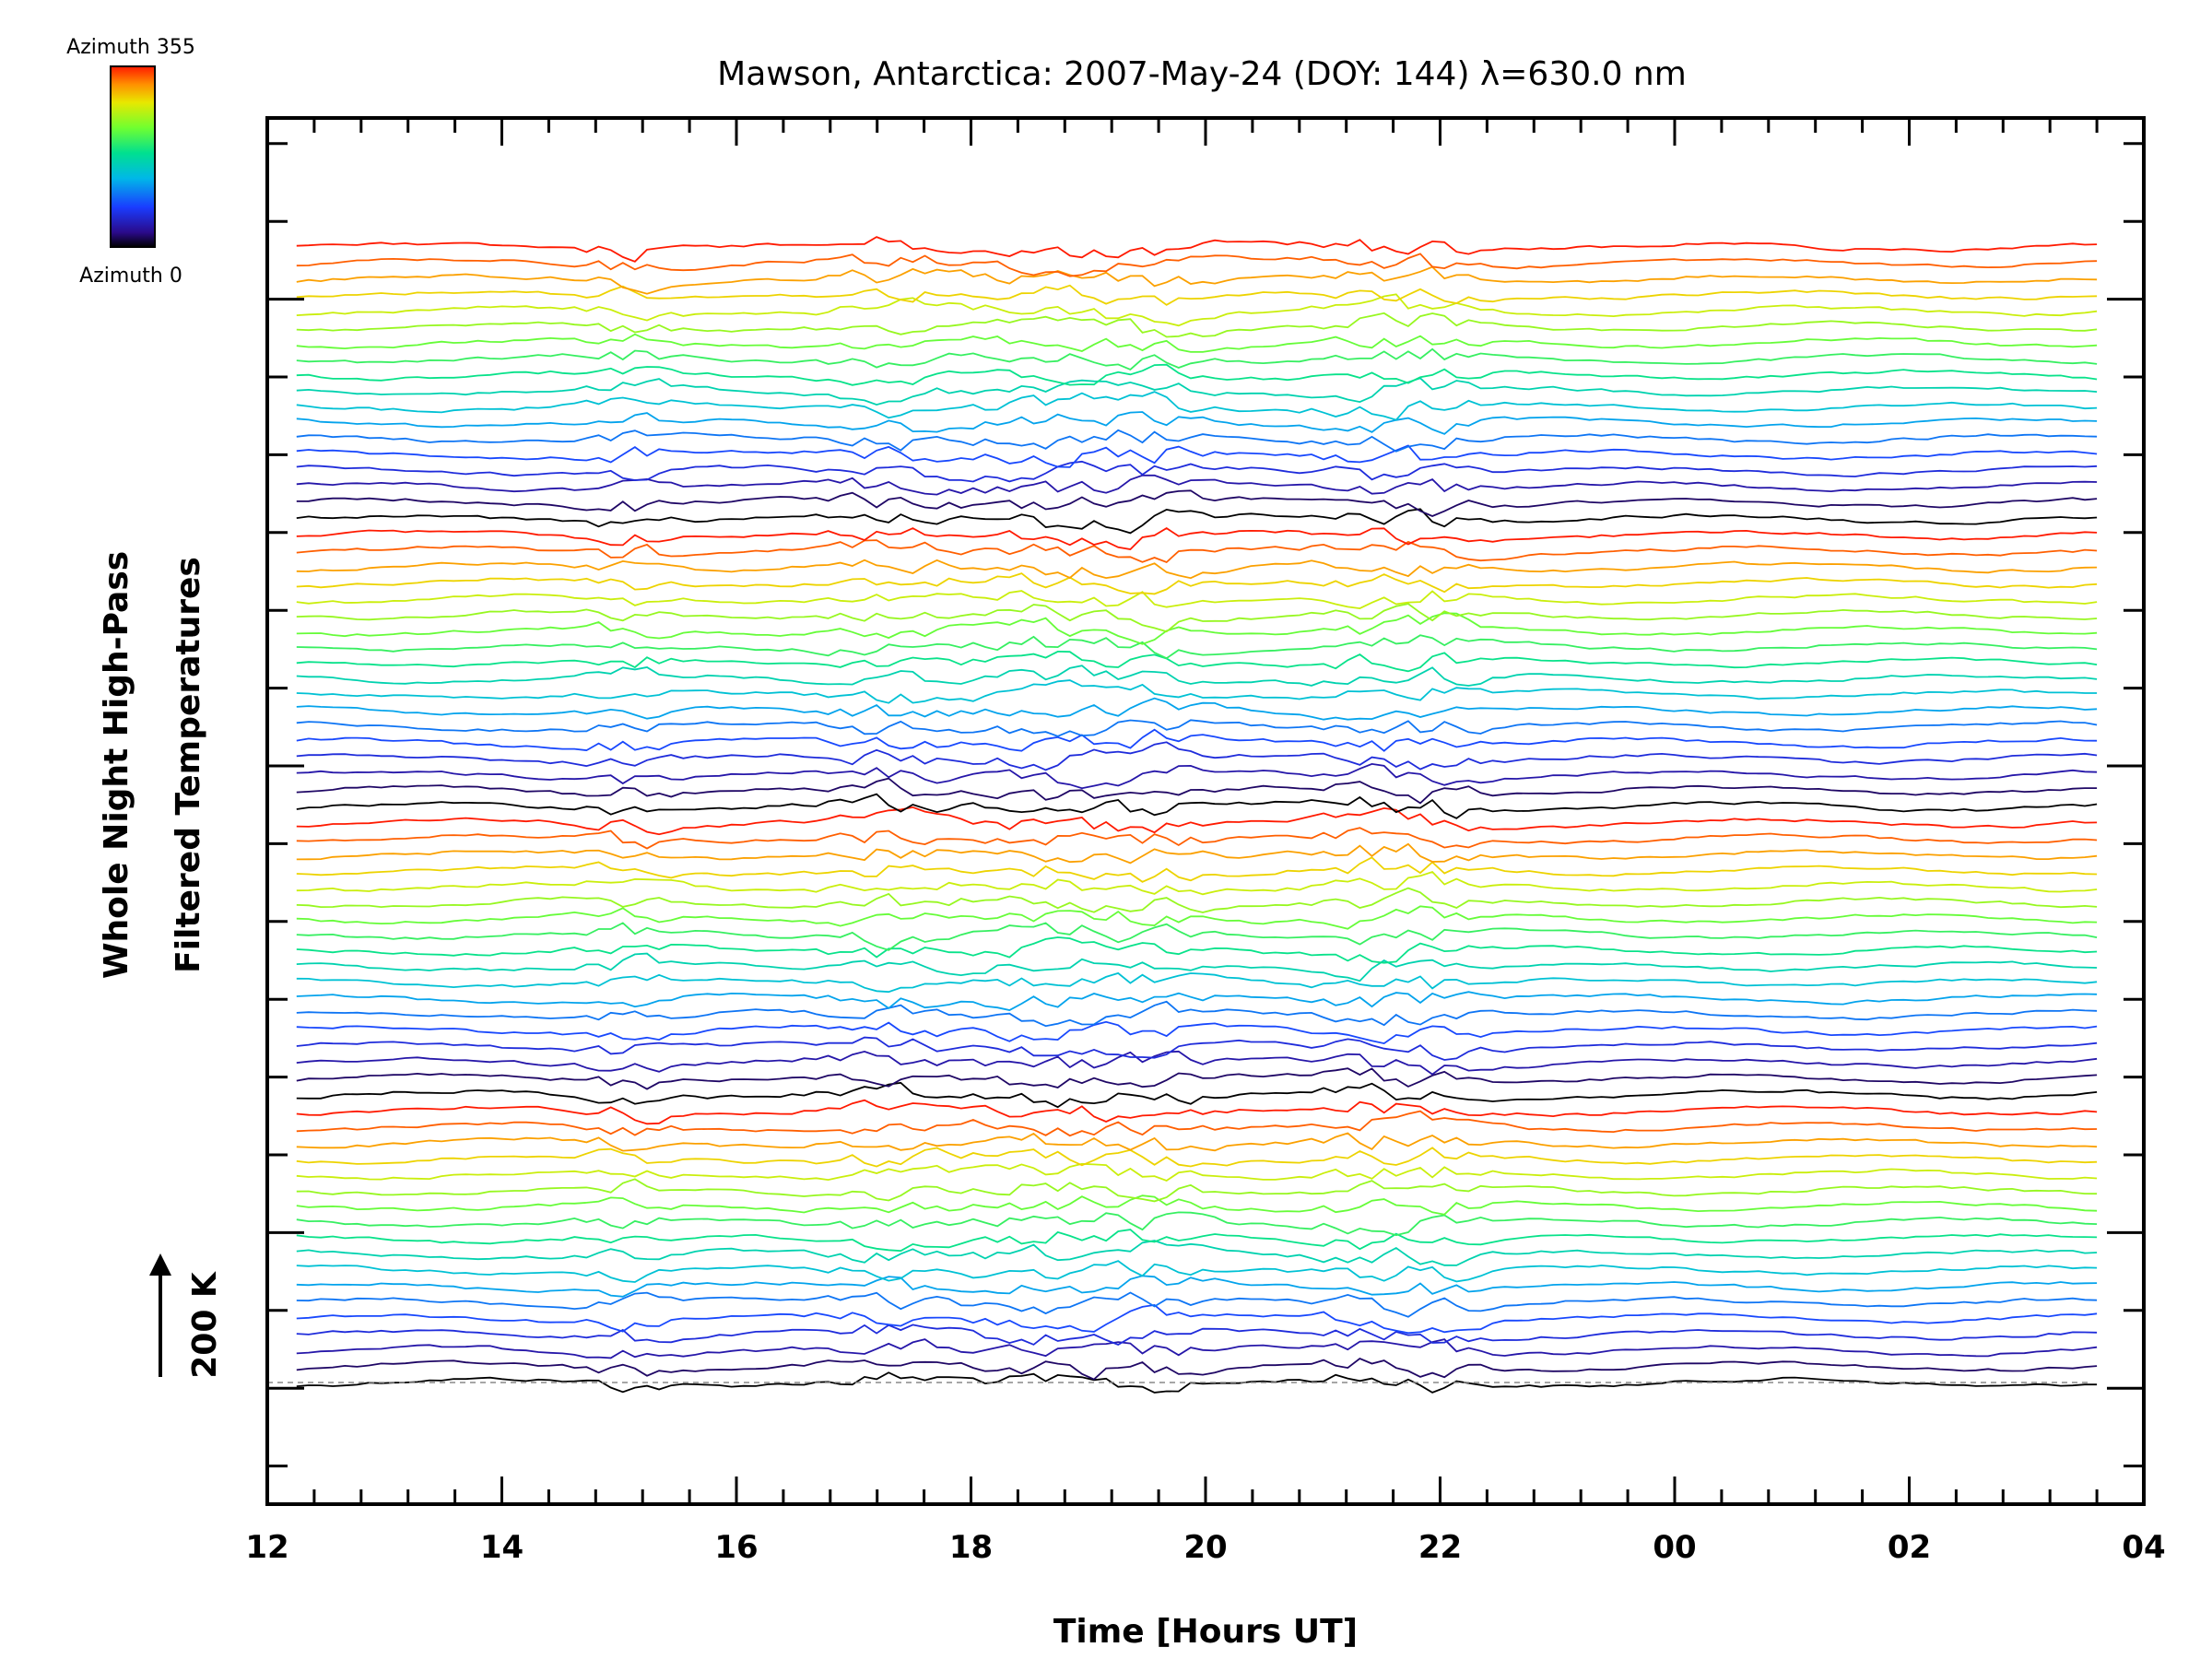 The width and height of the screenshot is (2212, 1659). Describe the element at coordinates (160, 1264) in the screenshot. I see `scale-bar-arrowhead` at that location.